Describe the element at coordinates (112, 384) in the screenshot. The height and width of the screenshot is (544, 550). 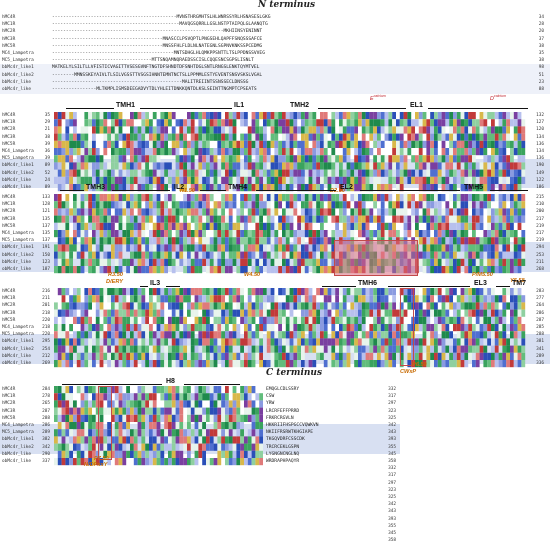
I see `h8-line-left` at that location.